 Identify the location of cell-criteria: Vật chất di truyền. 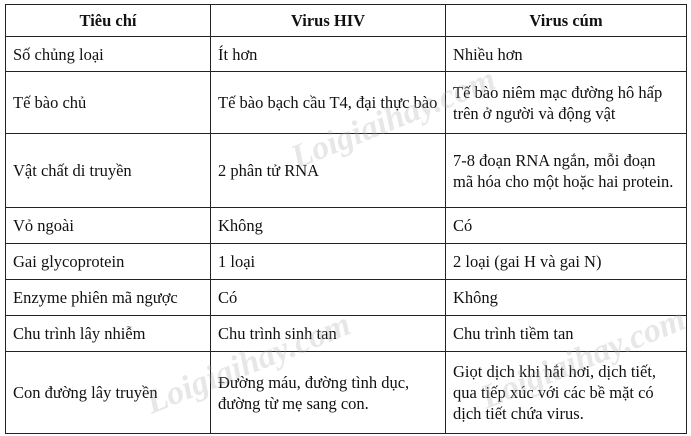
(108, 170).